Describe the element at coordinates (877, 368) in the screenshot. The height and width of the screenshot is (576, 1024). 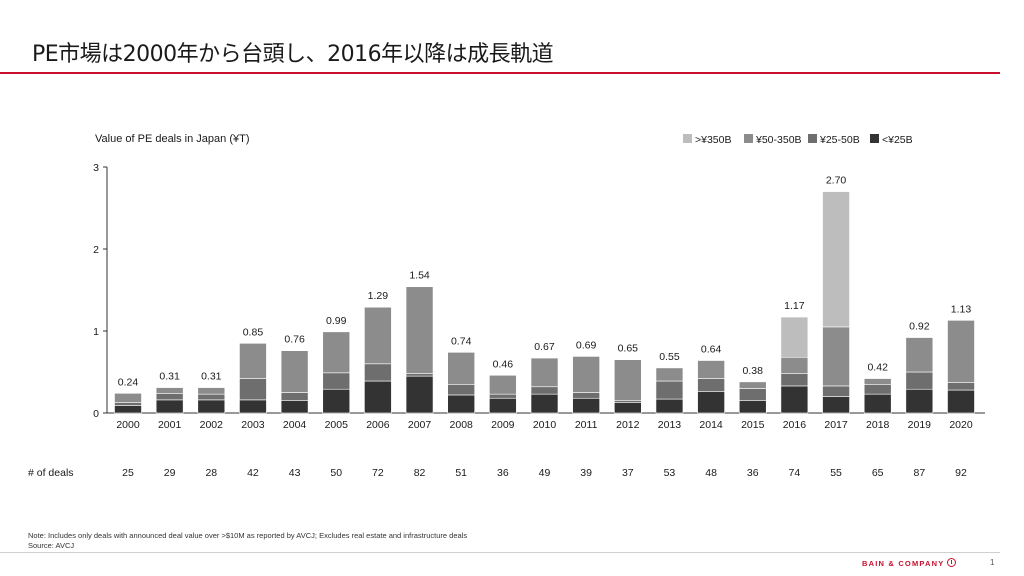
I see `bar-total-label: 0.42` at that location.